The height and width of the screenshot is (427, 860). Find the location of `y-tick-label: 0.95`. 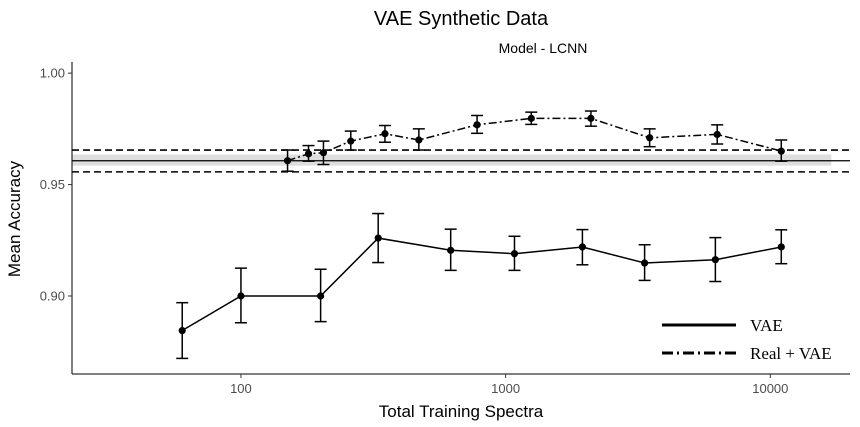

y-tick-label: 0.95 is located at coordinates (52, 184).